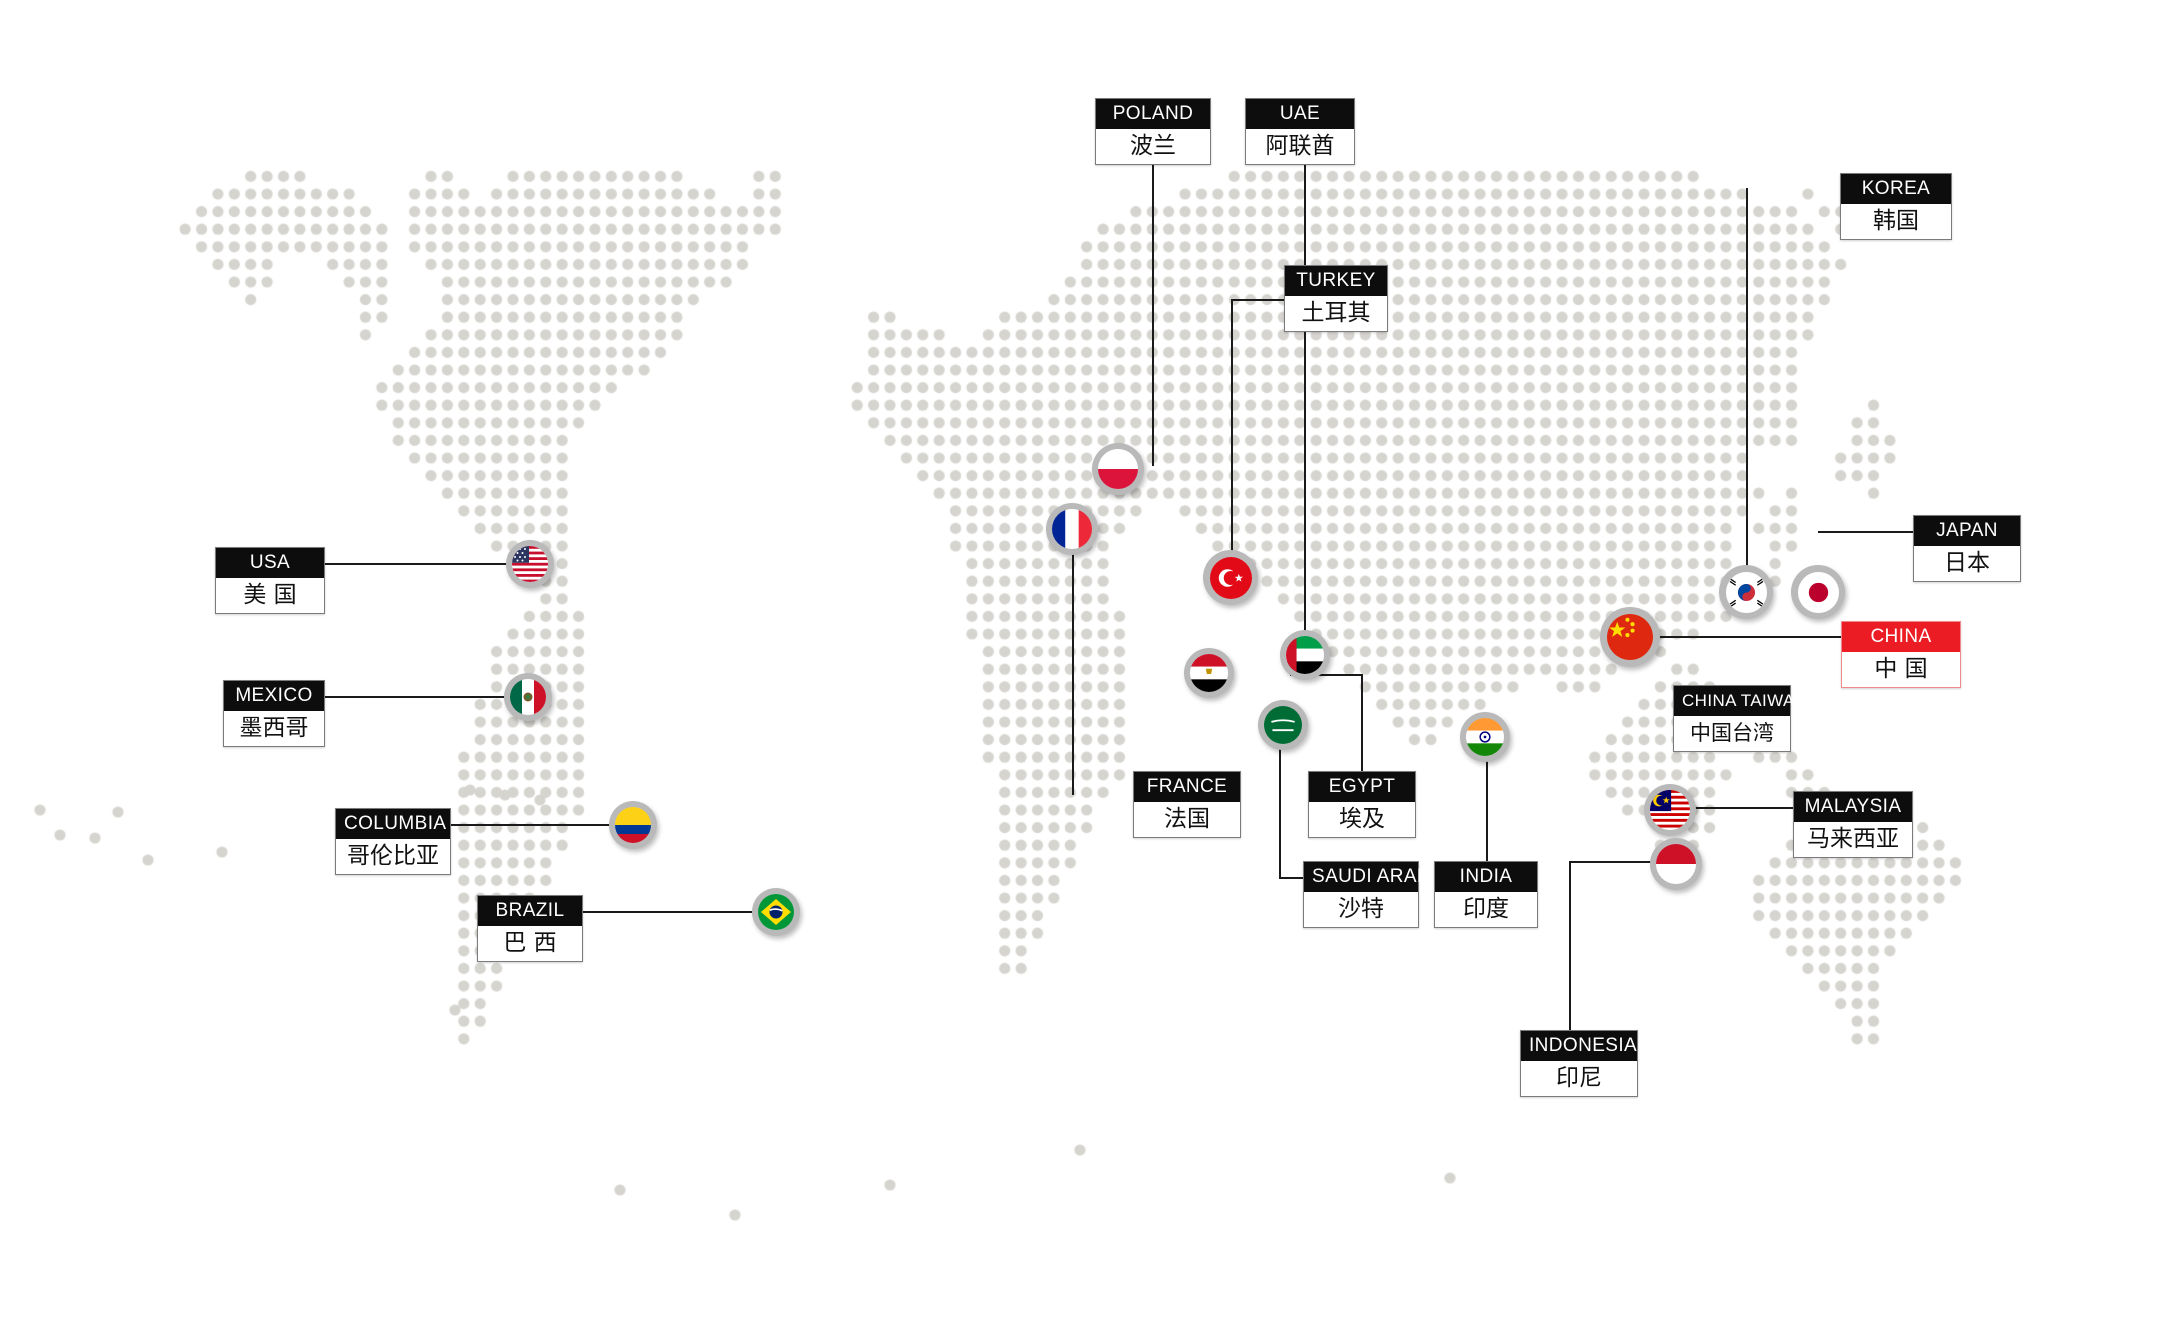 This screenshot has width=2157, height=1328. What do you see at coordinates (274, 728) in the screenshot?
I see `label-mexico-zh: 墨西哥` at bounding box center [274, 728].